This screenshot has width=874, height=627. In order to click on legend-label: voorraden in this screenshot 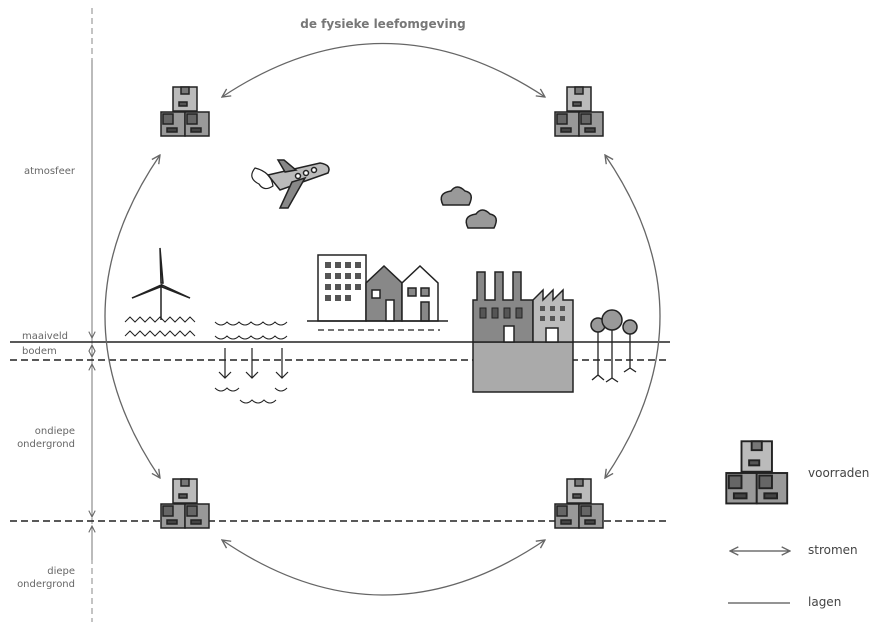, I will do `click(839, 473)`.